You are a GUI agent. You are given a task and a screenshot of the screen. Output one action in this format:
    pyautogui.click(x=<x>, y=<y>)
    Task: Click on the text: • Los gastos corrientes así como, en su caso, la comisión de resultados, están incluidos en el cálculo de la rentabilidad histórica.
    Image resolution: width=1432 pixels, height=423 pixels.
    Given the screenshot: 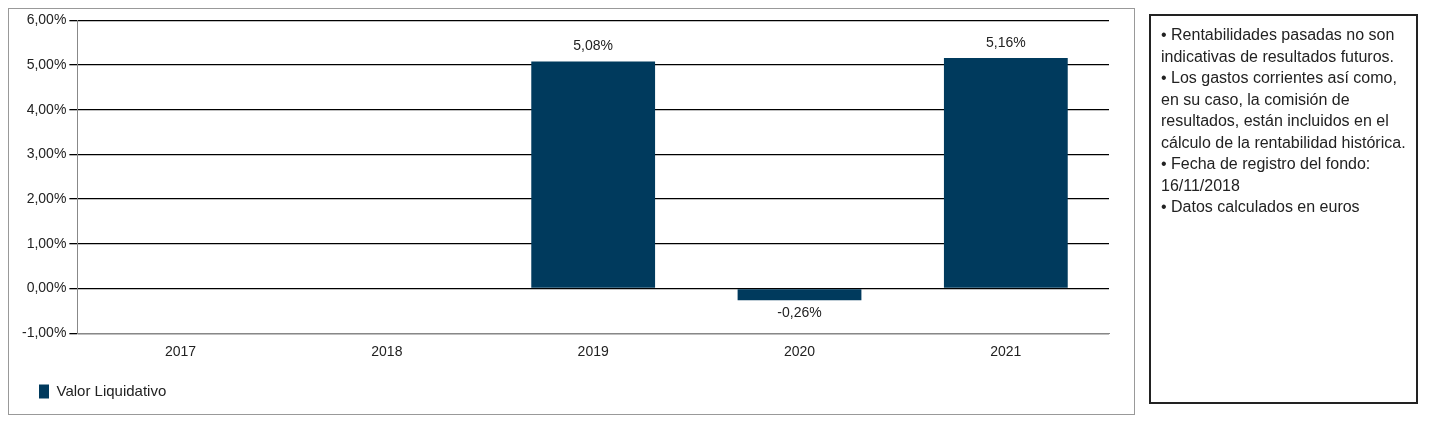 What is the action you would take?
    pyautogui.click(x=1283, y=110)
    